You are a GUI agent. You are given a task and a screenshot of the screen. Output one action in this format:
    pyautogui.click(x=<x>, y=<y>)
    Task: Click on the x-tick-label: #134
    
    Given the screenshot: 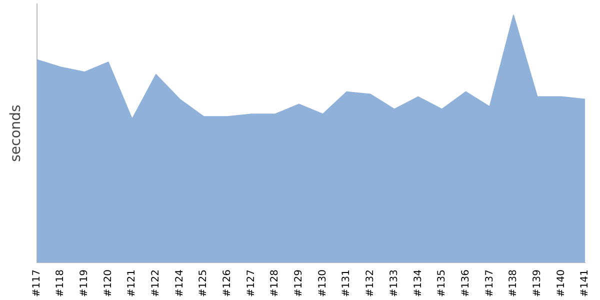 What is the action you would take?
    pyautogui.click(x=418, y=284)
    